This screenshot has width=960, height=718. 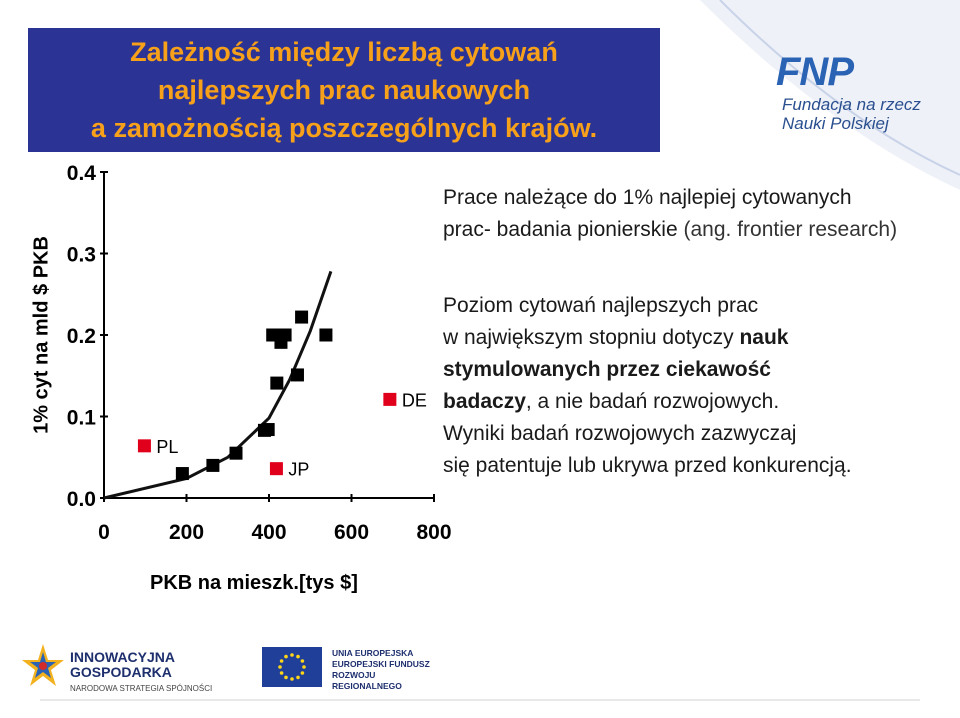 I want to click on ig-line-1: INNOWACYJNA, so click(x=123, y=657).